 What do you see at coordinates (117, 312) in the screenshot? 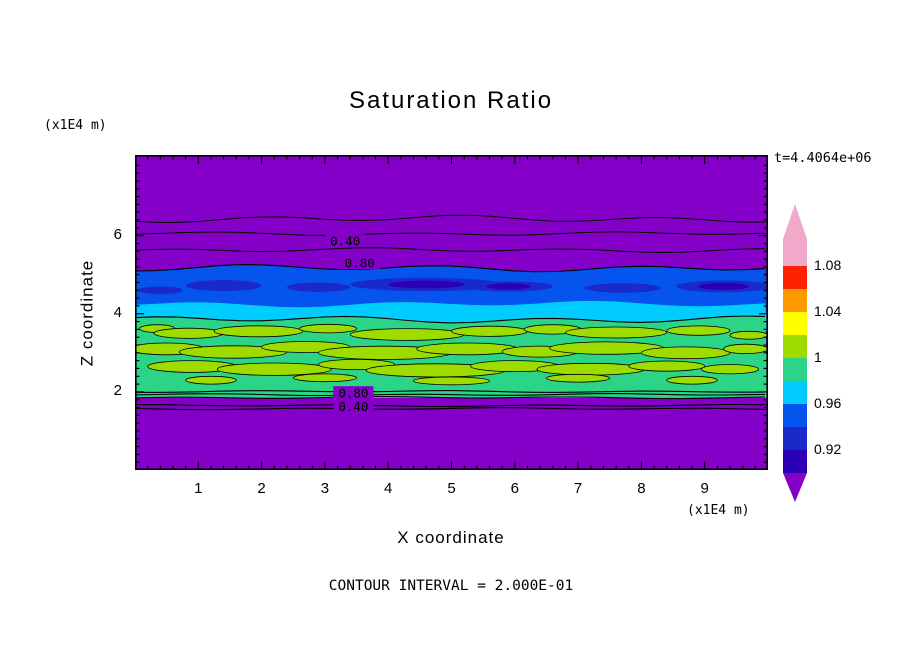
I see `y-tick-label: 4` at bounding box center [117, 312].